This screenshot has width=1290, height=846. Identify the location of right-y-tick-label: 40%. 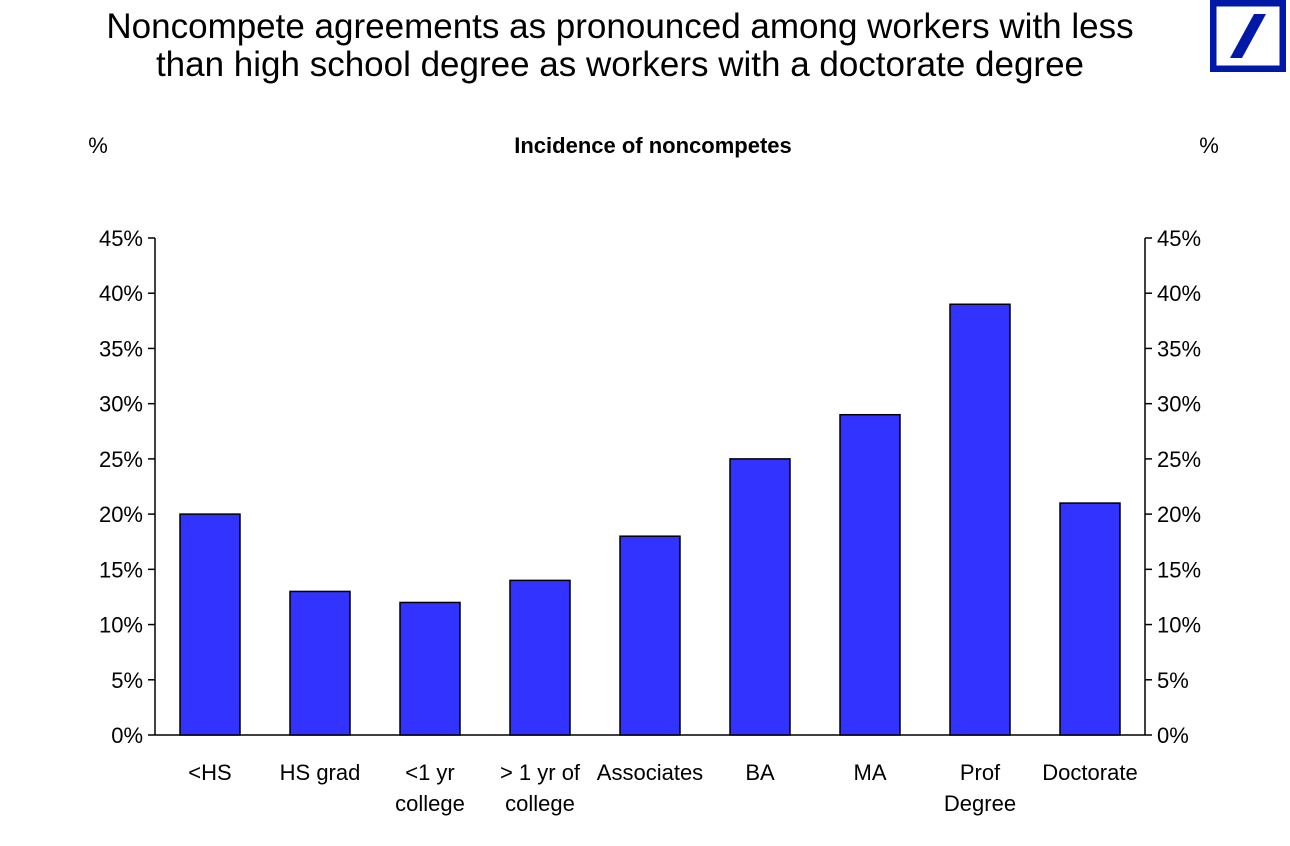
(1179, 293).